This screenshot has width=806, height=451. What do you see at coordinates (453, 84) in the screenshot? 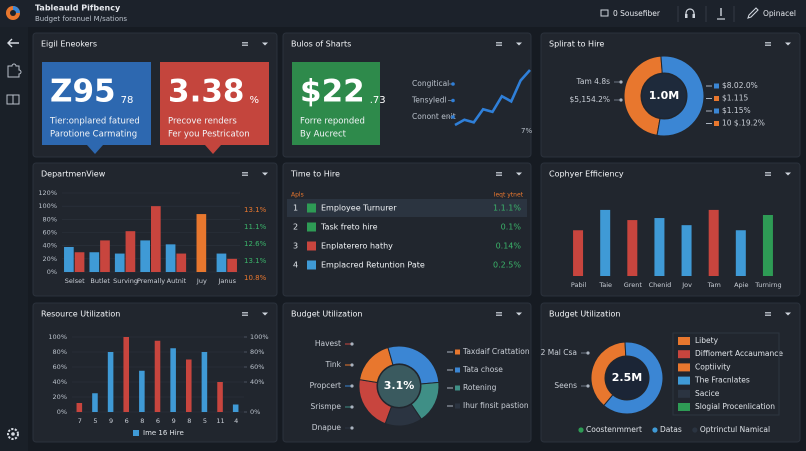
I see `annotation-dot` at bounding box center [453, 84].